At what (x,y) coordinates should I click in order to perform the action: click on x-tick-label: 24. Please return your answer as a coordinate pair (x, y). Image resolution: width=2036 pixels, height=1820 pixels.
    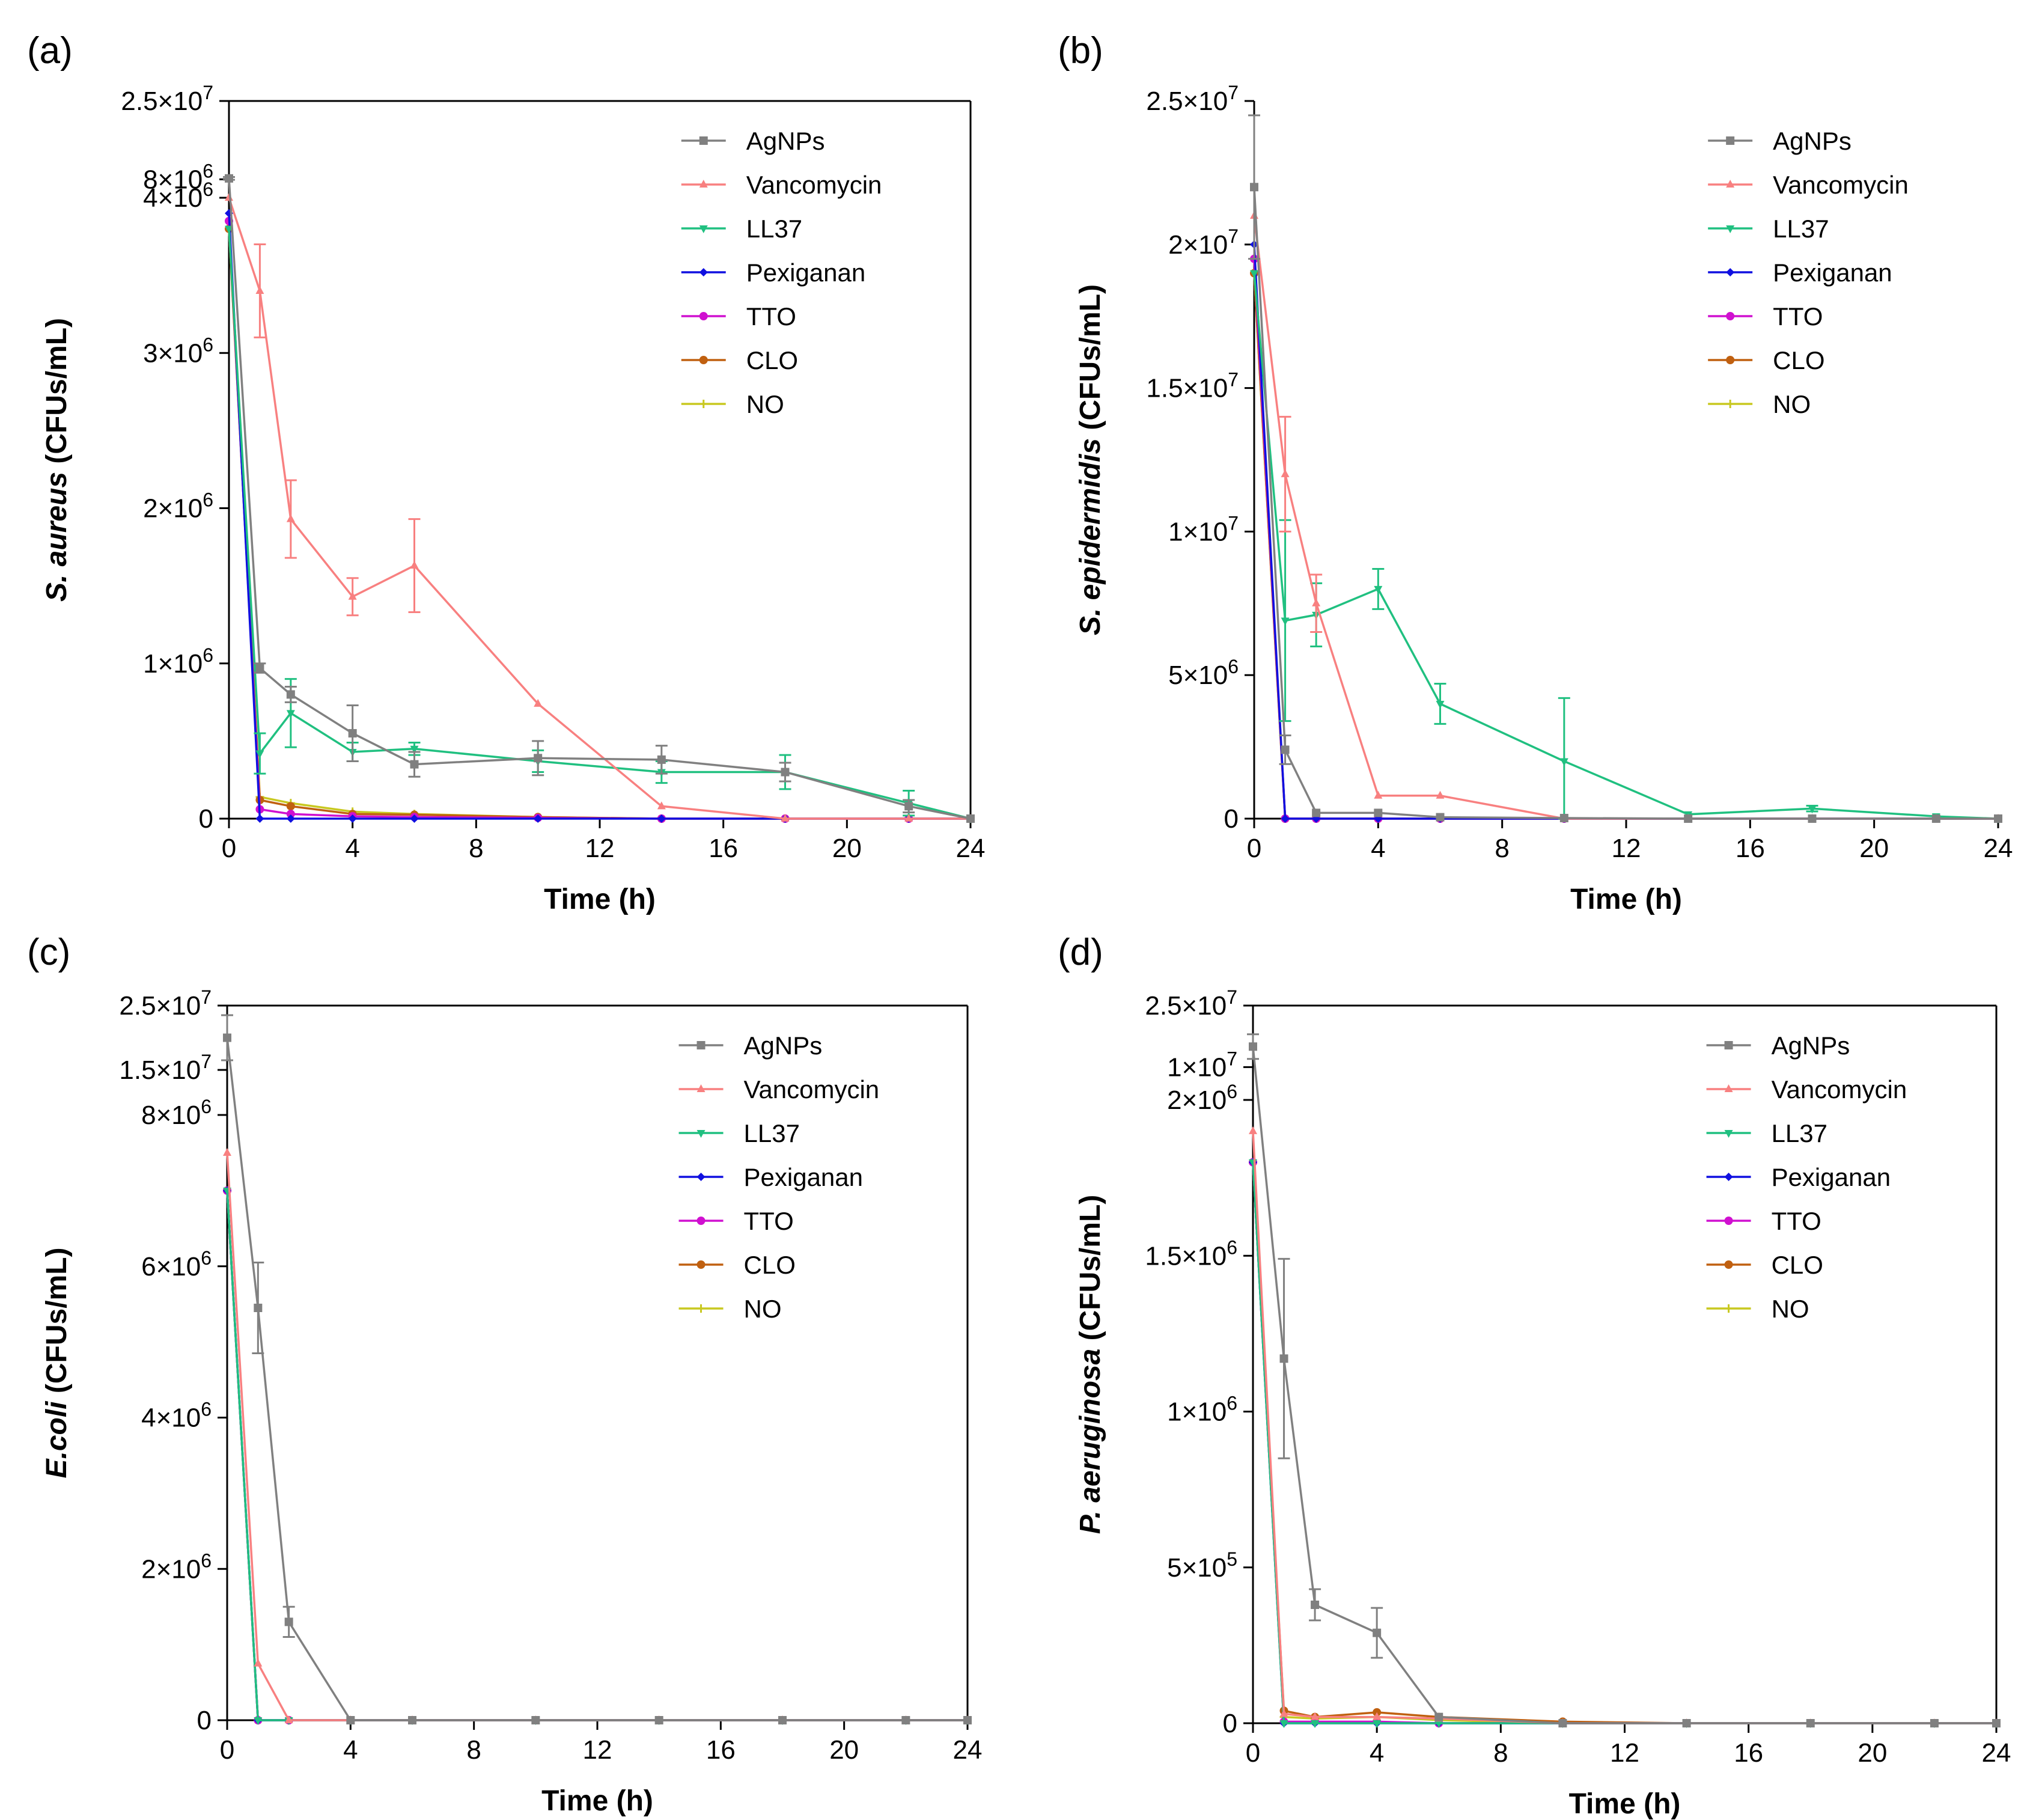
    Looking at the image, I should click on (1997, 1753).